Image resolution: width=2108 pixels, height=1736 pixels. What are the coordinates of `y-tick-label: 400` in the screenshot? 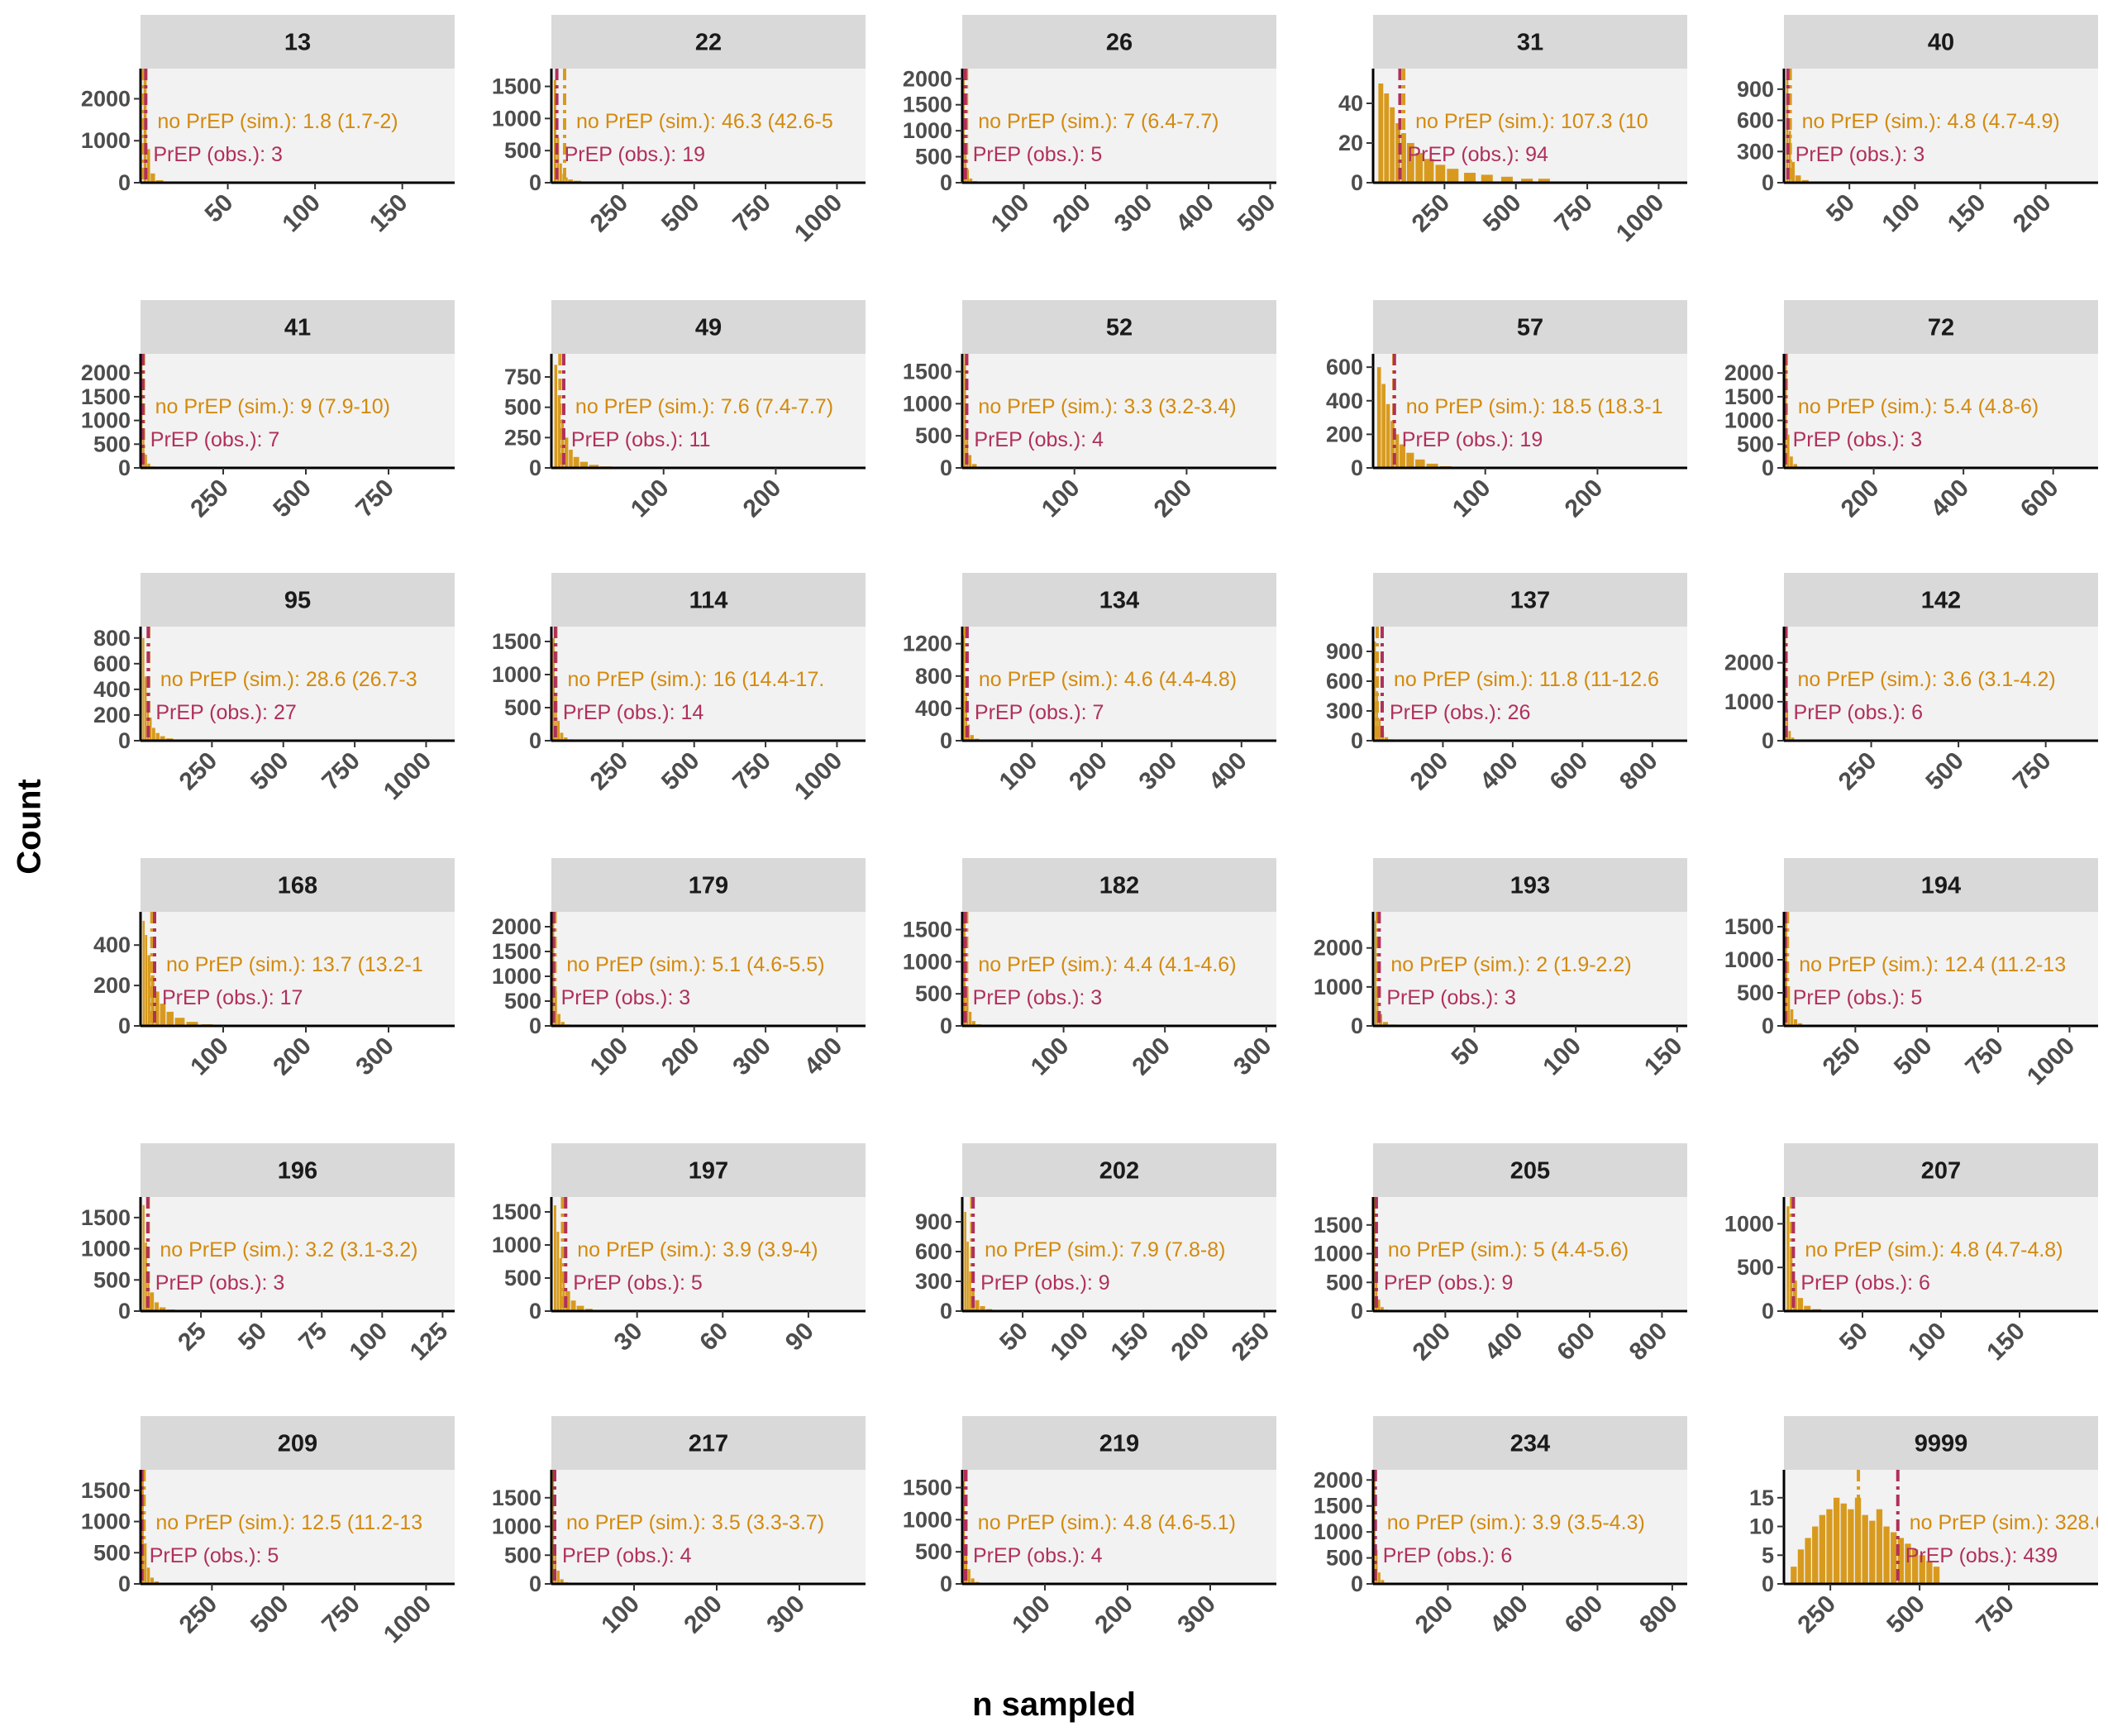 It's located at (112, 689).